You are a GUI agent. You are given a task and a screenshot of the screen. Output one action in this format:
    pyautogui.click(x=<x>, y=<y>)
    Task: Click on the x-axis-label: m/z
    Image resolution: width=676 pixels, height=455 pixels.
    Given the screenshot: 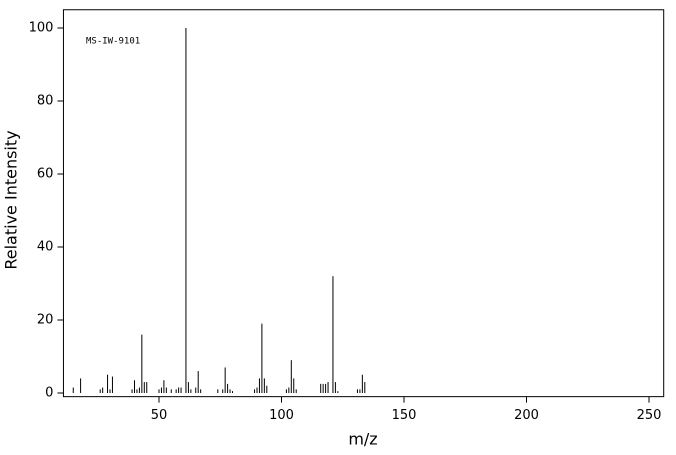 What is the action you would take?
    pyautogui.click(x=362, y=439)
    